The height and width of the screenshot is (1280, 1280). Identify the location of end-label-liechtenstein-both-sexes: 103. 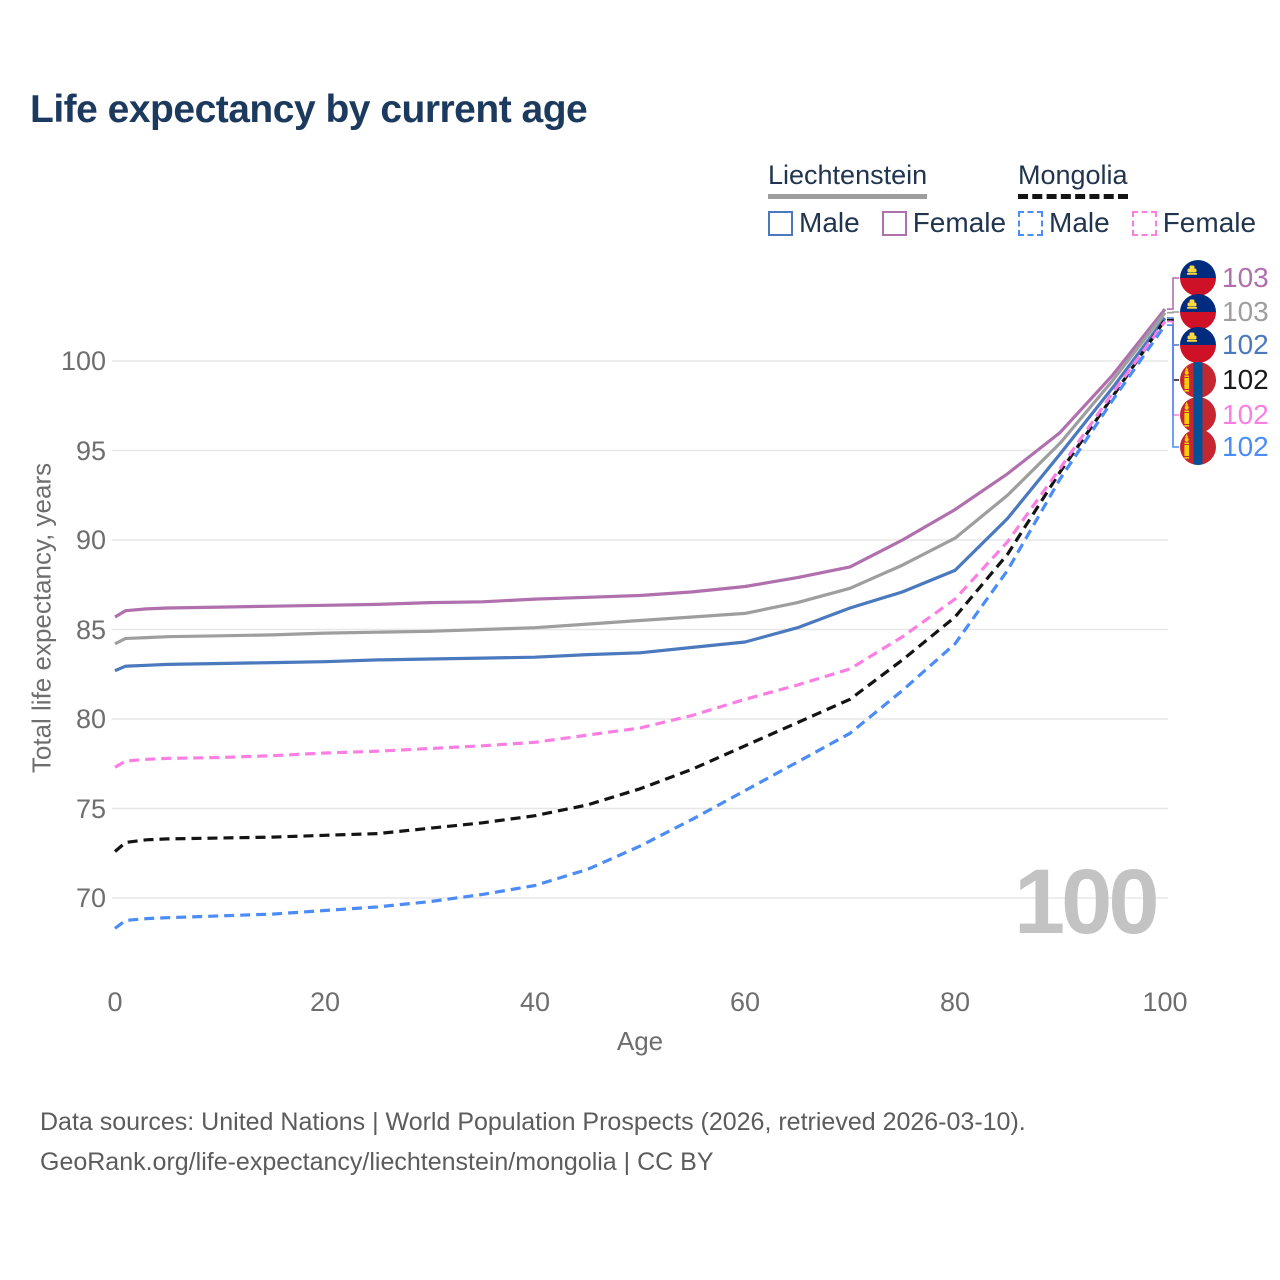
(1224, 312).